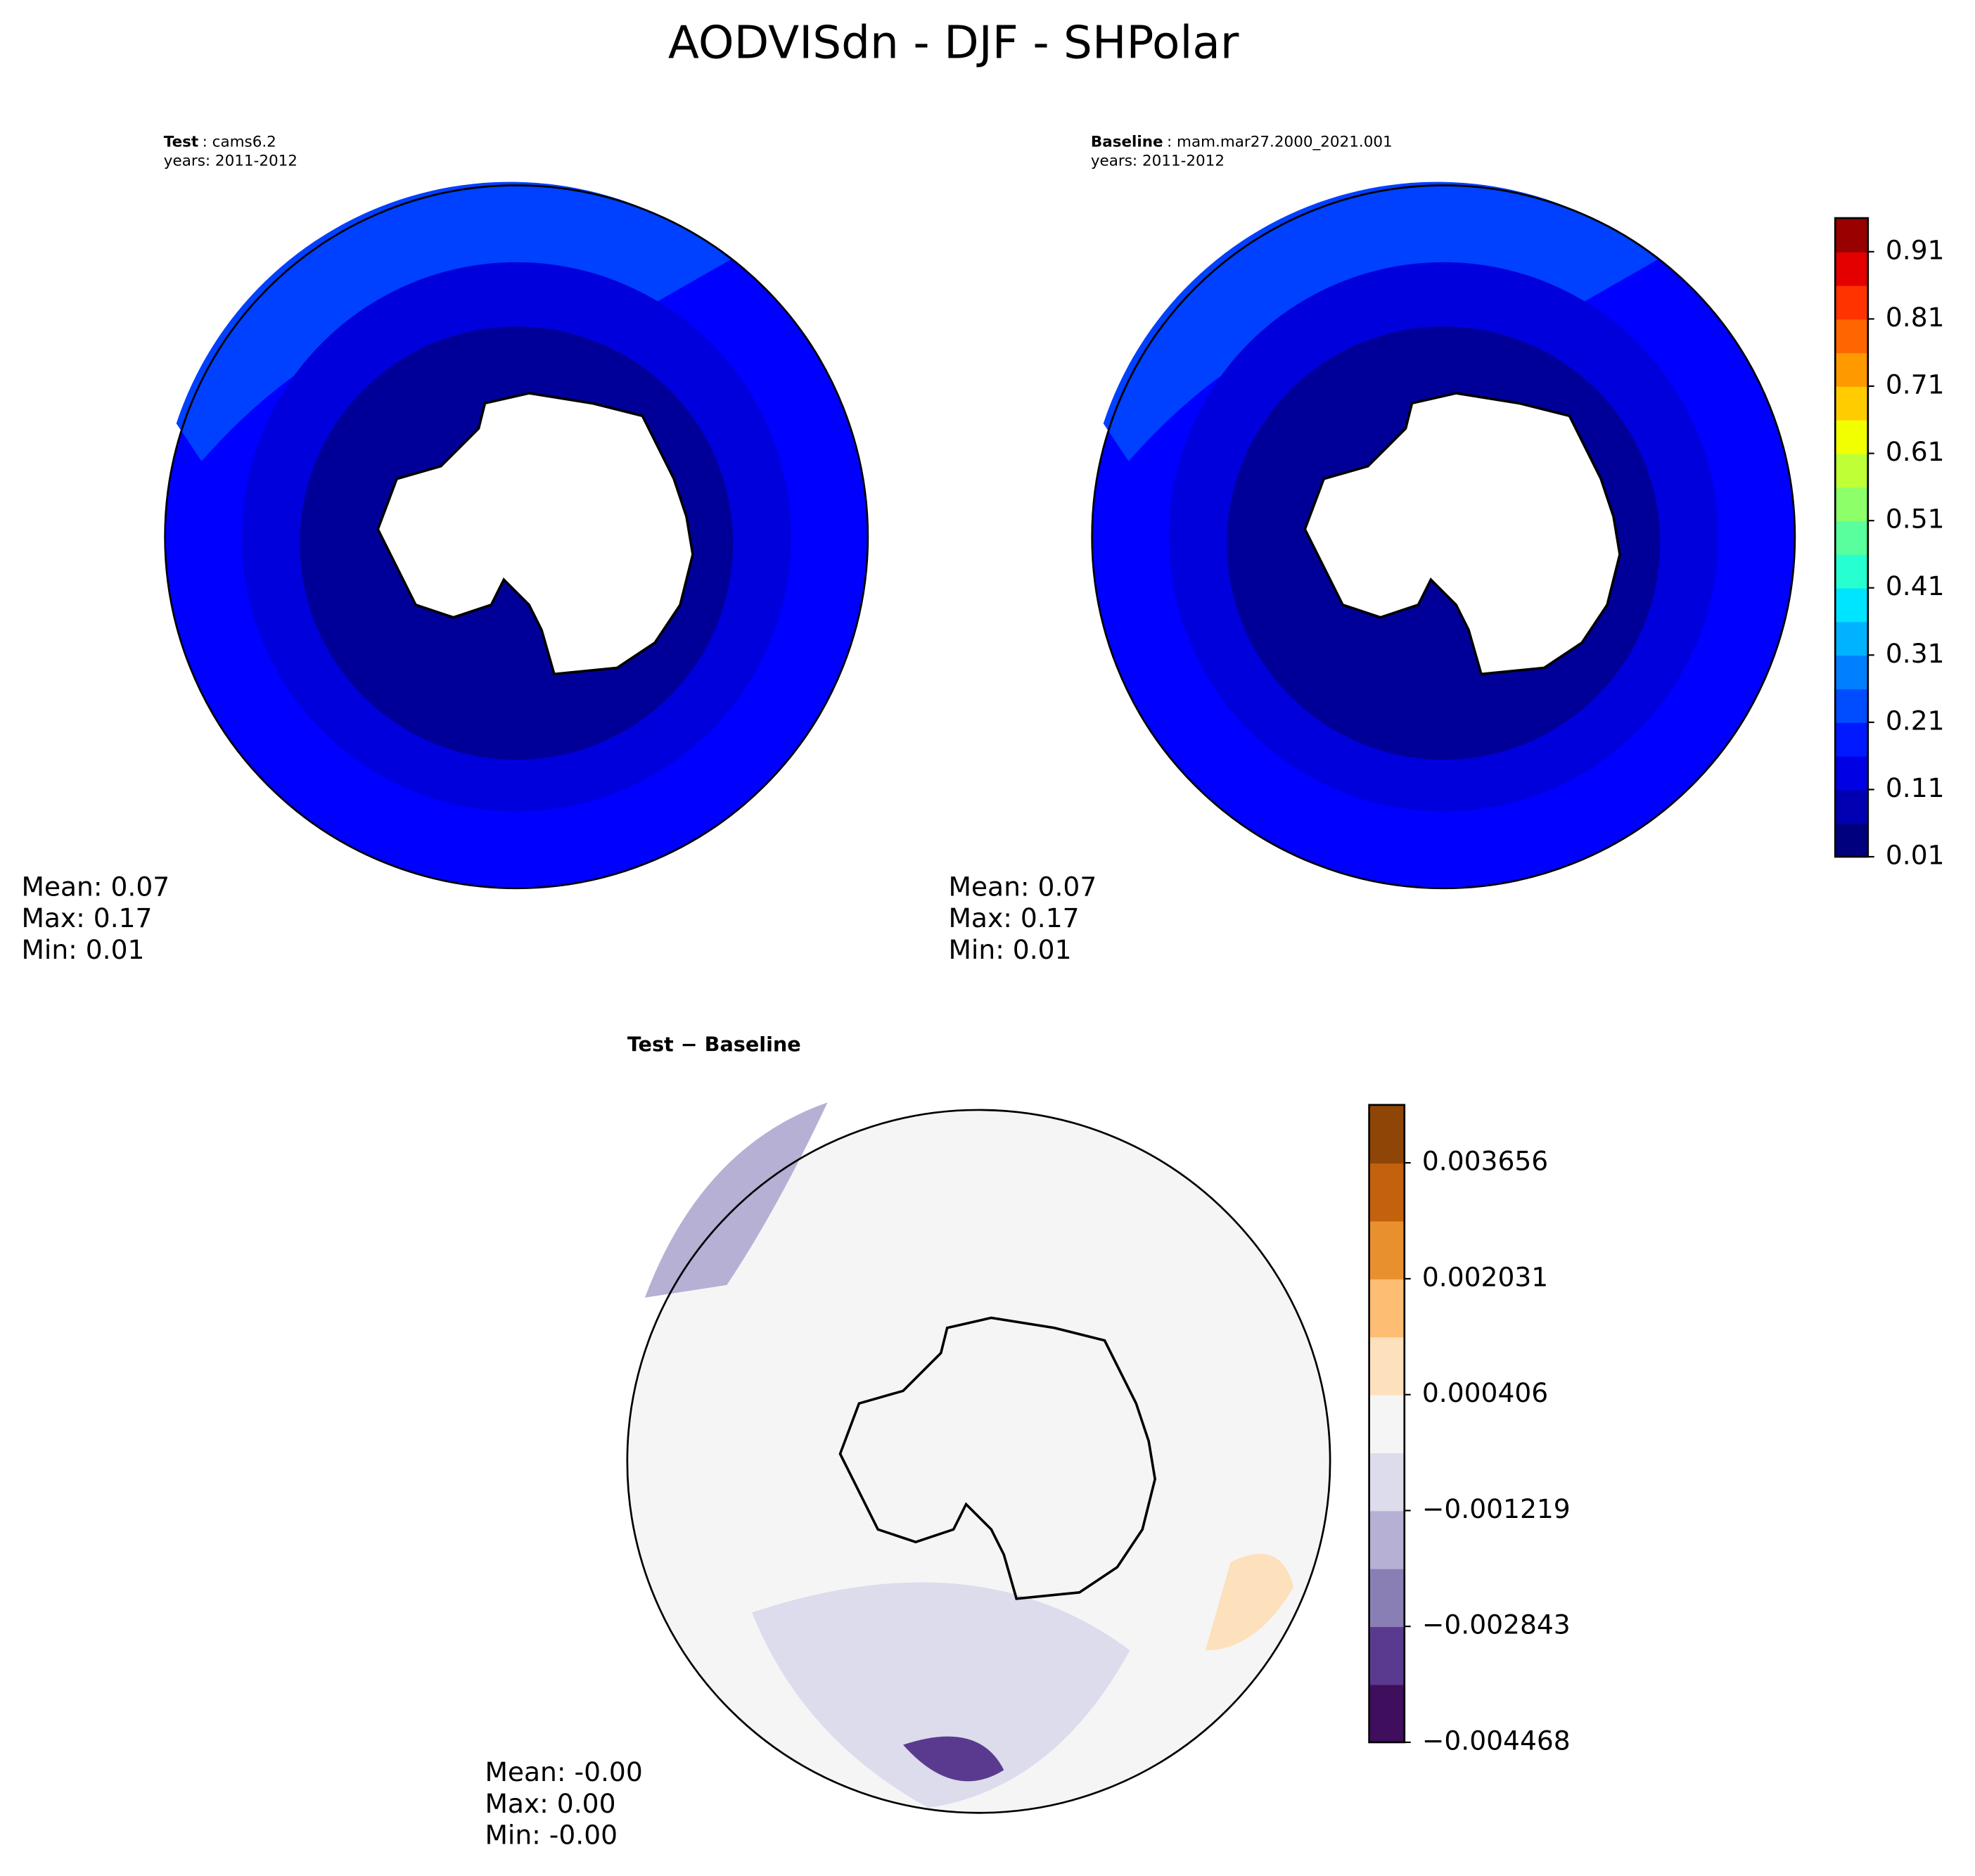 The image size is (1975, 1876). Describe the element at coordinates (1915, 585) in the screenshot. I see `colorbar-tick-label: 0.41` at that location.